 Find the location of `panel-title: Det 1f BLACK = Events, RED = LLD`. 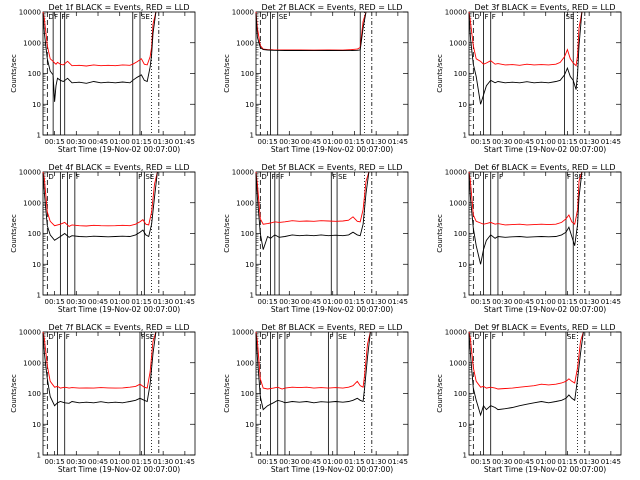

panel-title: Det 1f BLACK = Events, RED = LLD is located at coordinates (118, 7).